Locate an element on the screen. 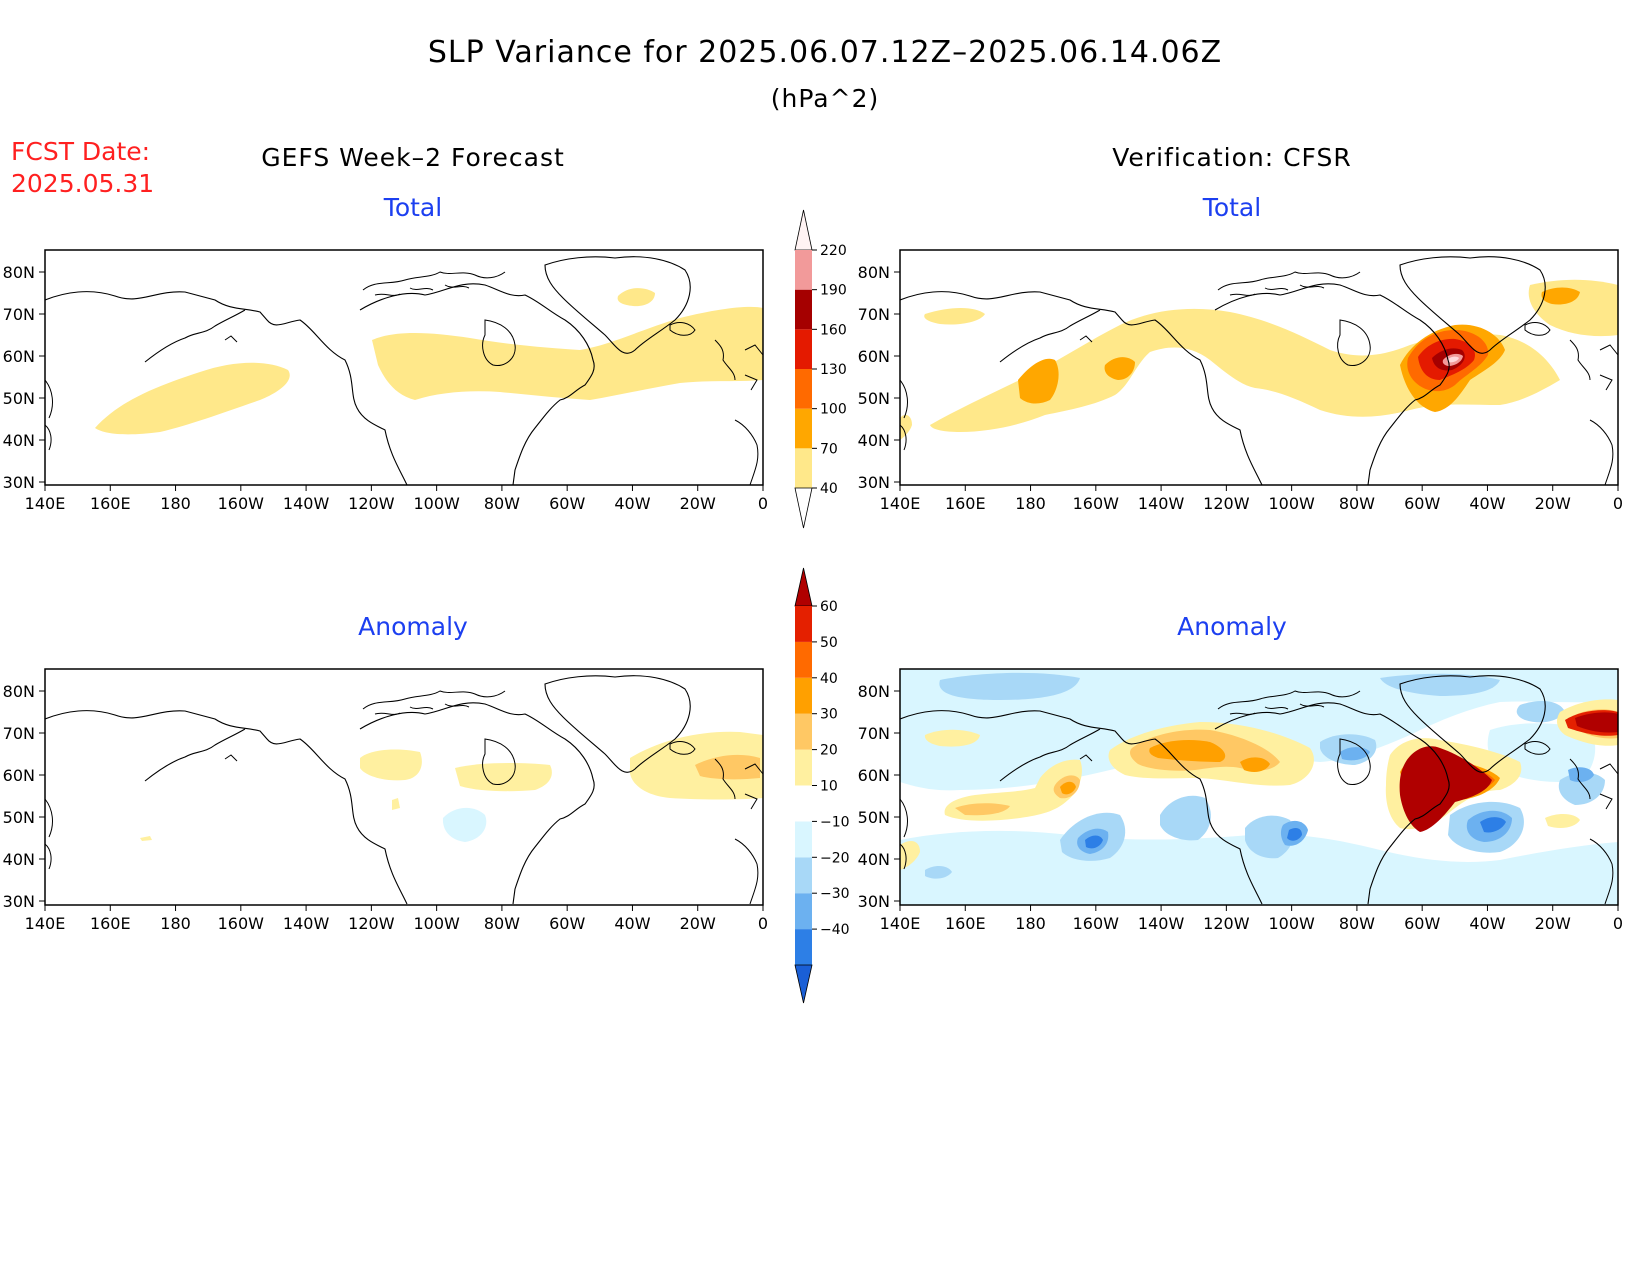 The width and height of the screenshot is (1650, 1275). lat-tick-label: 60N is located at coordinates (874, 356).